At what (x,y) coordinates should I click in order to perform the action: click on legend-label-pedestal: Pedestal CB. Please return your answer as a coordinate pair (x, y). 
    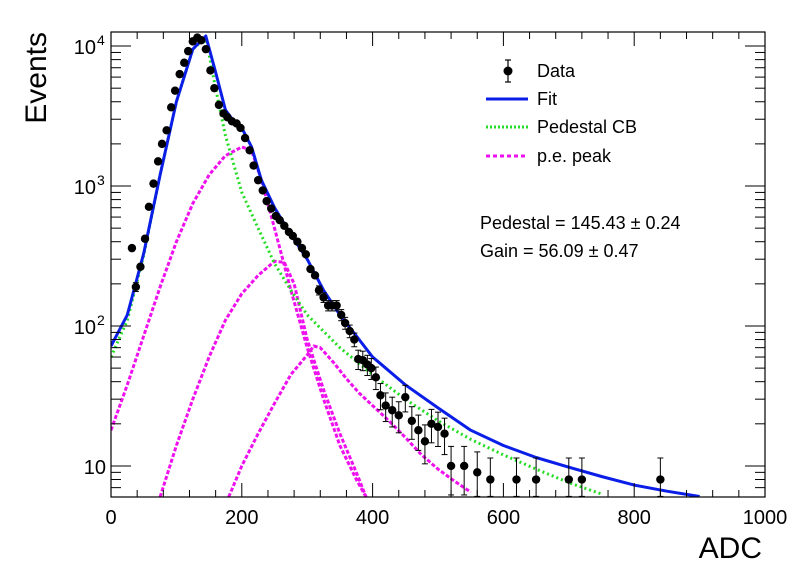
    Looking at the image, I should click on (587, 127).